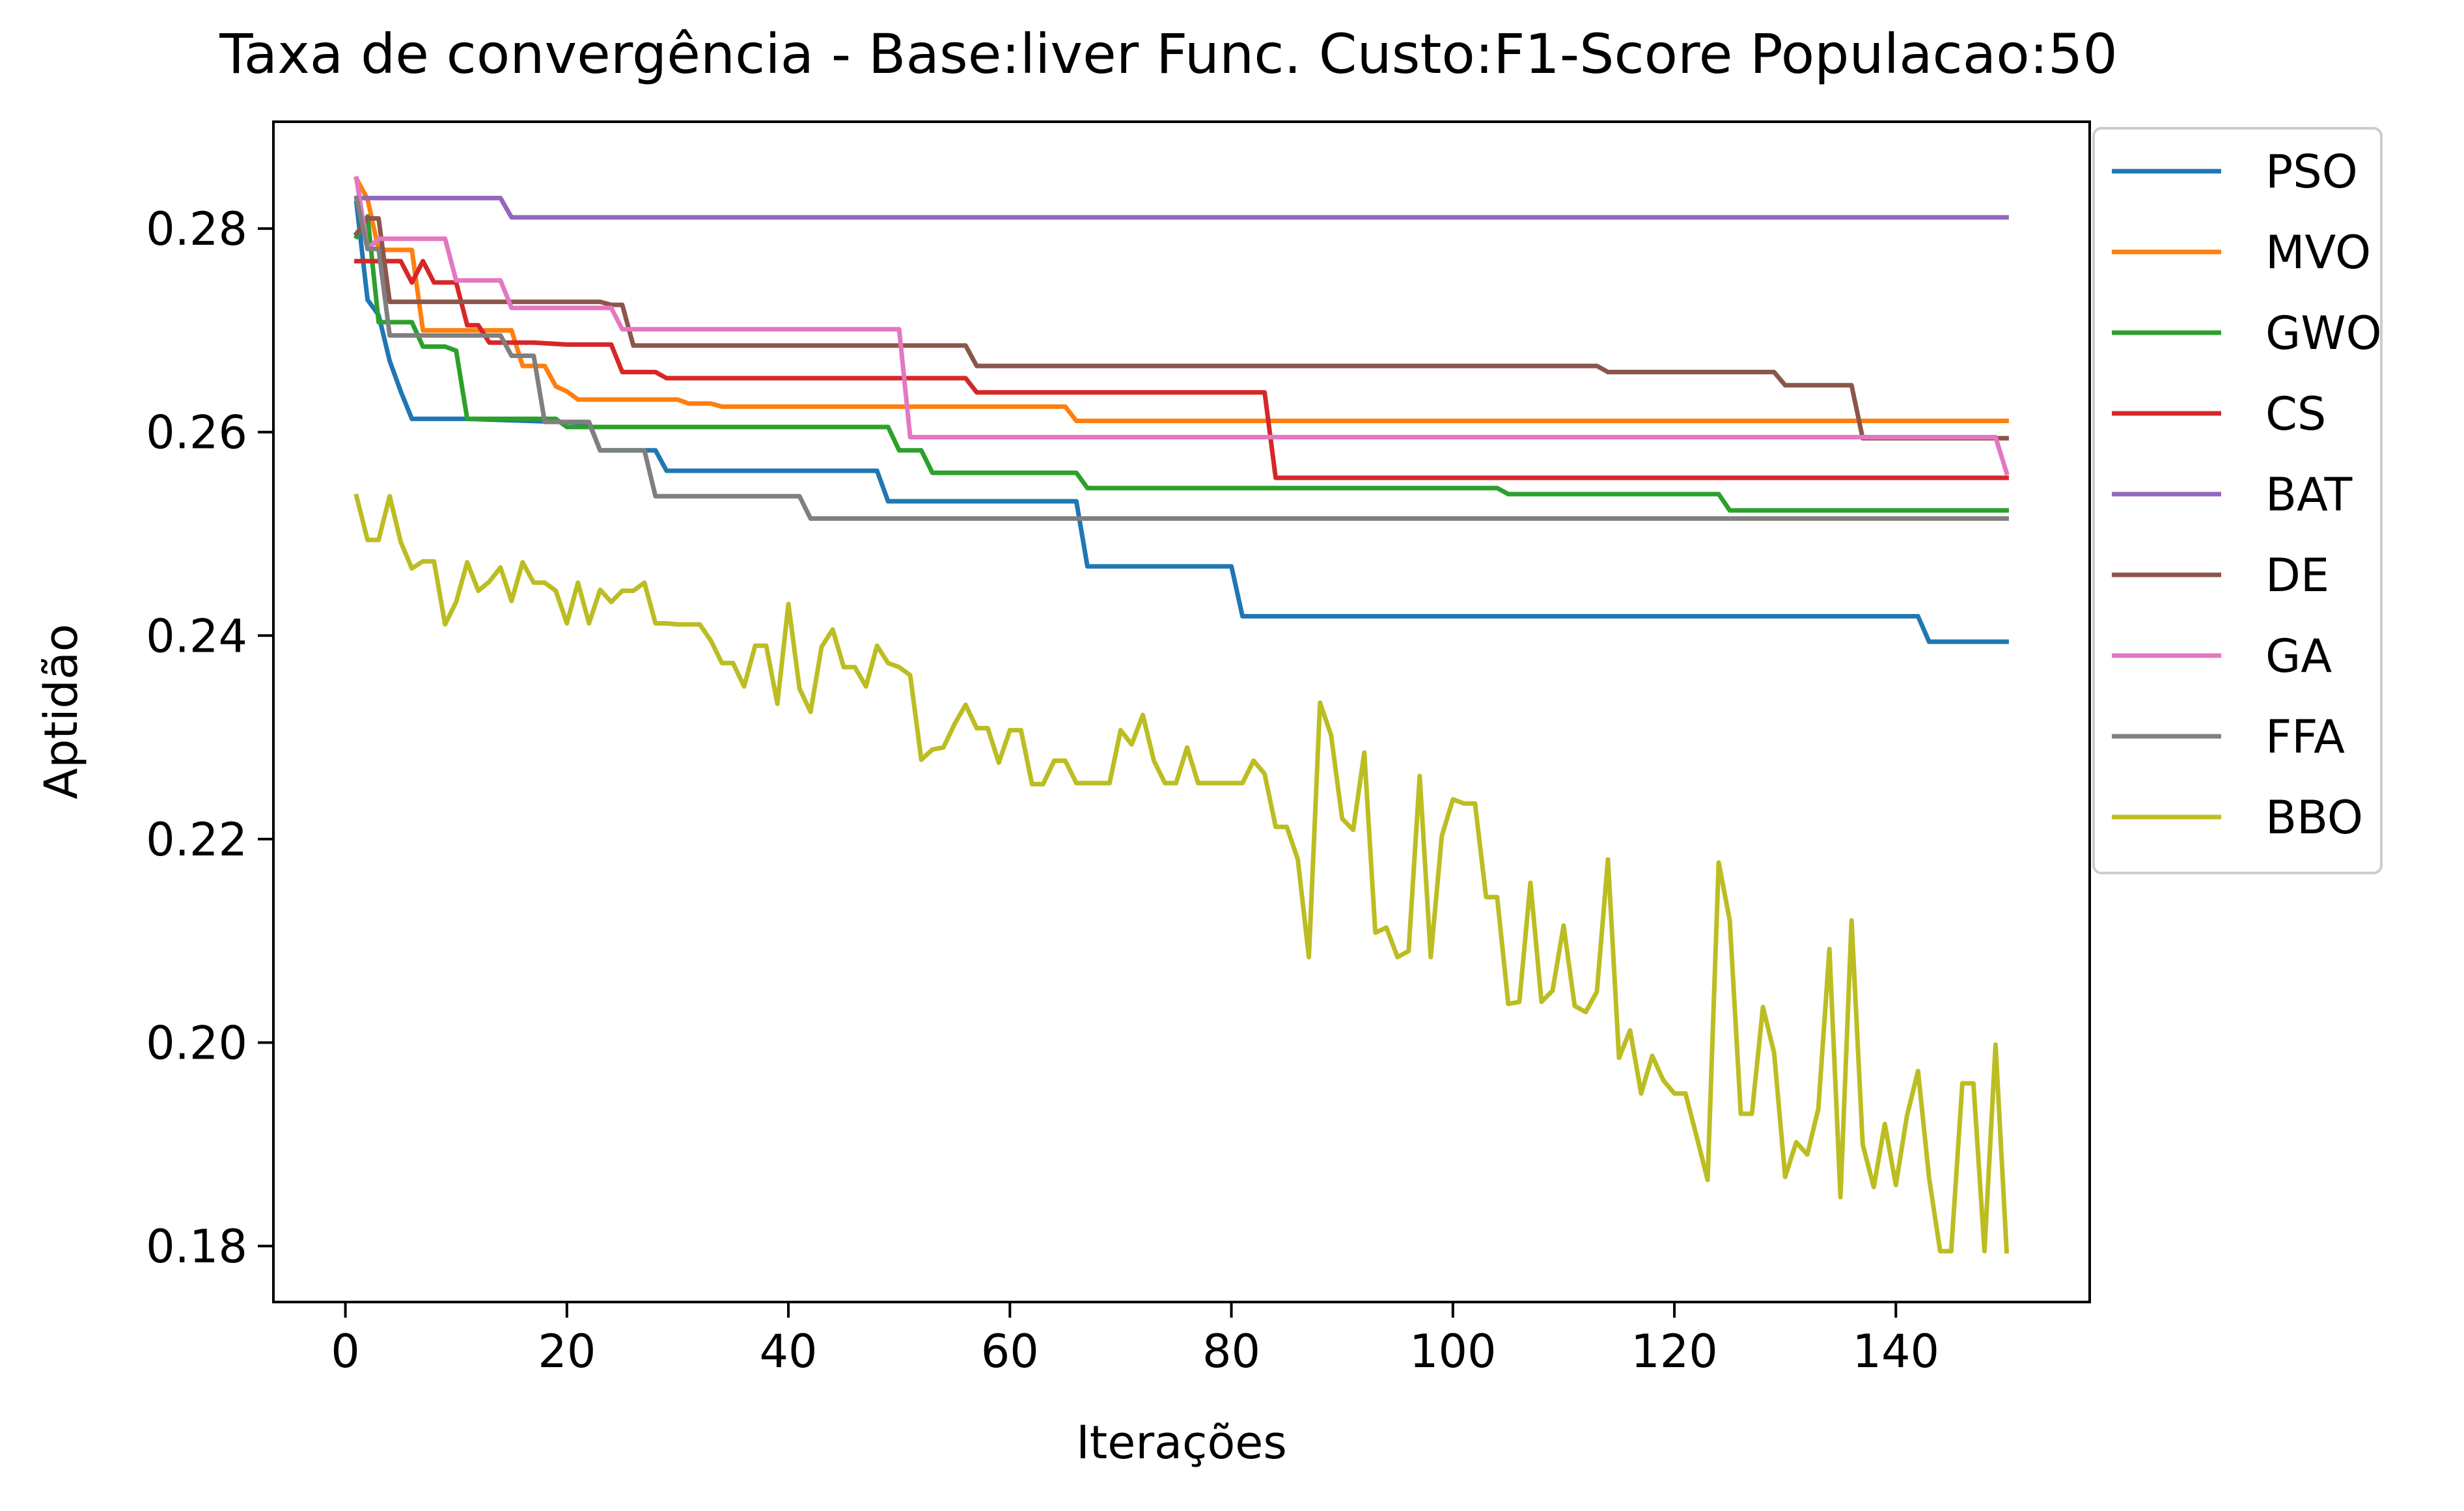 The image size is (2464, 1511). I want to click on legend-label-bat: BAT, so click(2308, 494).